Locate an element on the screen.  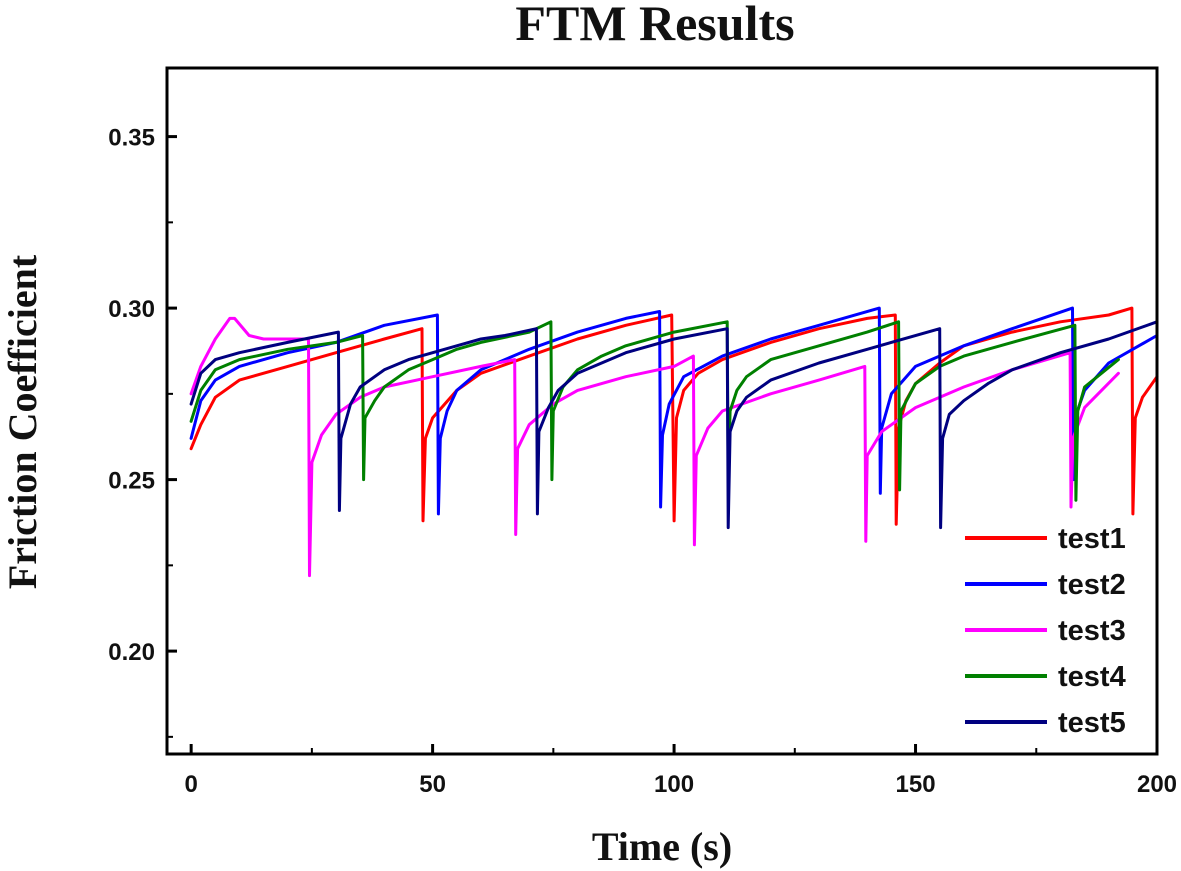
x-tick-label: 50 is located at coordinates (432, 784).